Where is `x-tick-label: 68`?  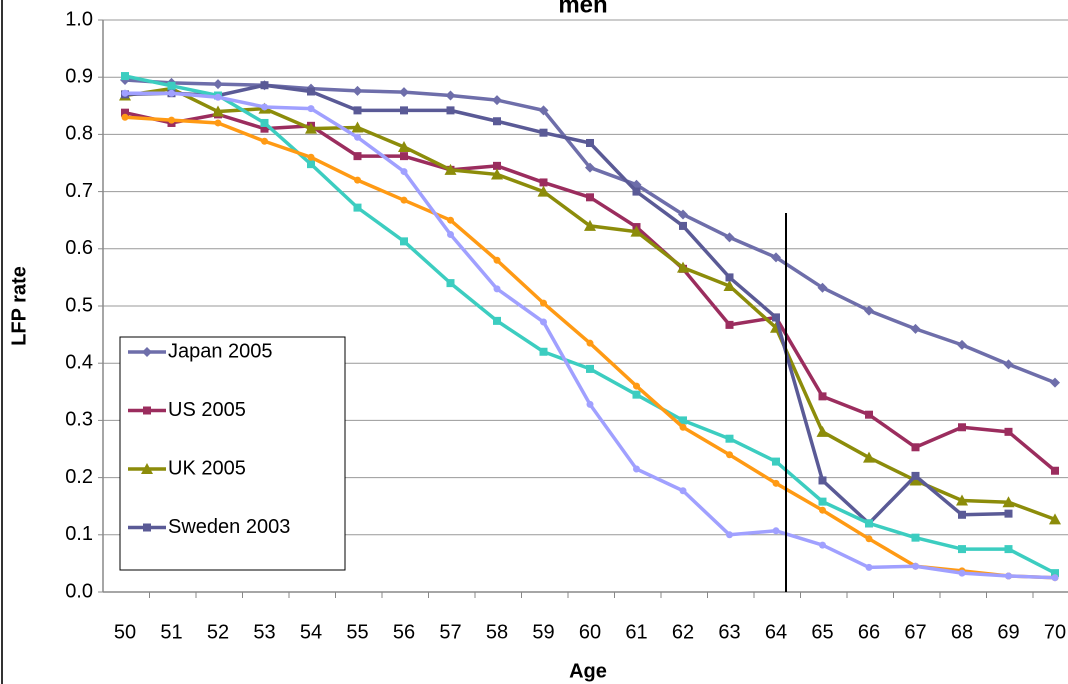
x-tick-label: 68 is located at coordinates (962, 632).